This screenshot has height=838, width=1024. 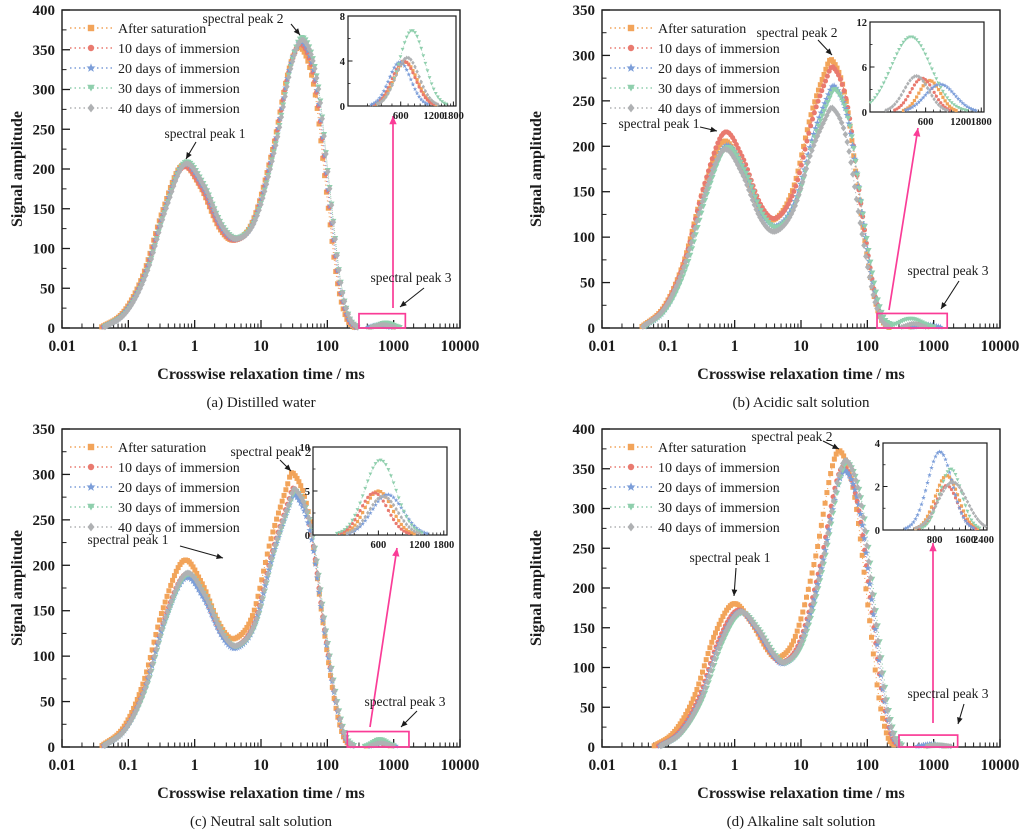 What do you see at coordinates (983, 540) in the screenshot?
I see `inset-x-label: 2400` at bounding box center [983, 540].